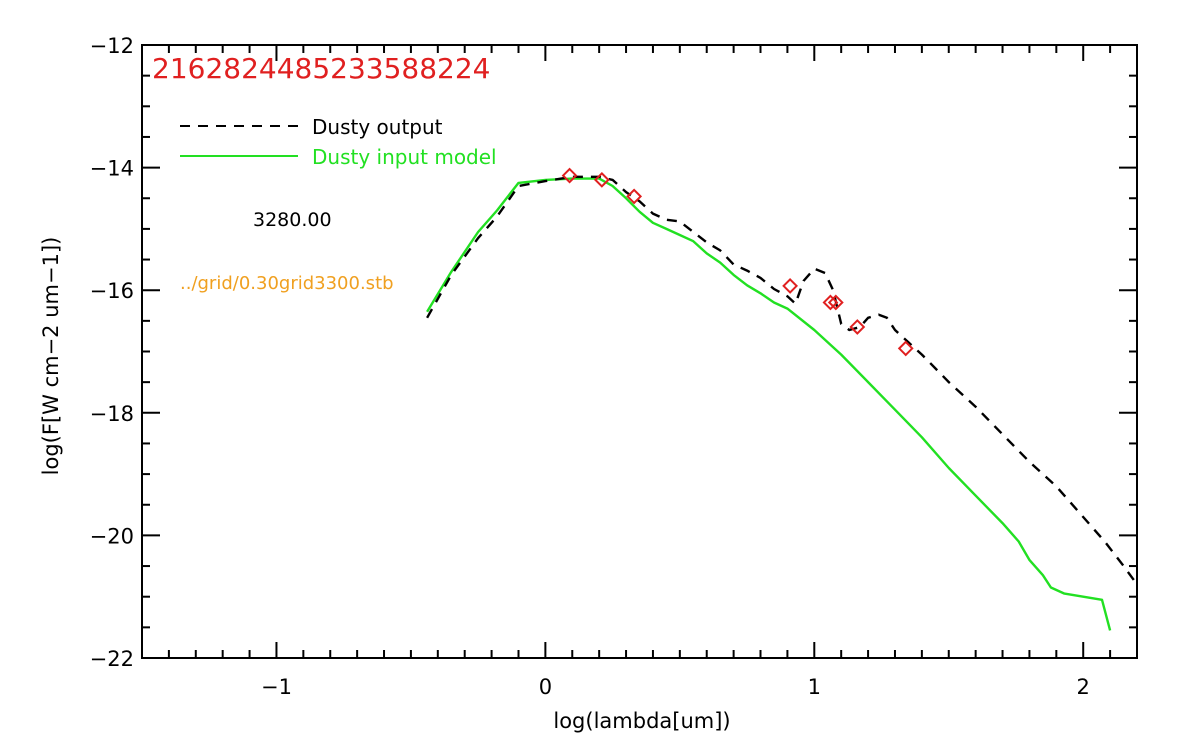 The height and width of the screenshot is (750, 1180). Describe the element at coordinates (1083, 687) in the screenshot. I see `x-tick-label: 2` at that location.